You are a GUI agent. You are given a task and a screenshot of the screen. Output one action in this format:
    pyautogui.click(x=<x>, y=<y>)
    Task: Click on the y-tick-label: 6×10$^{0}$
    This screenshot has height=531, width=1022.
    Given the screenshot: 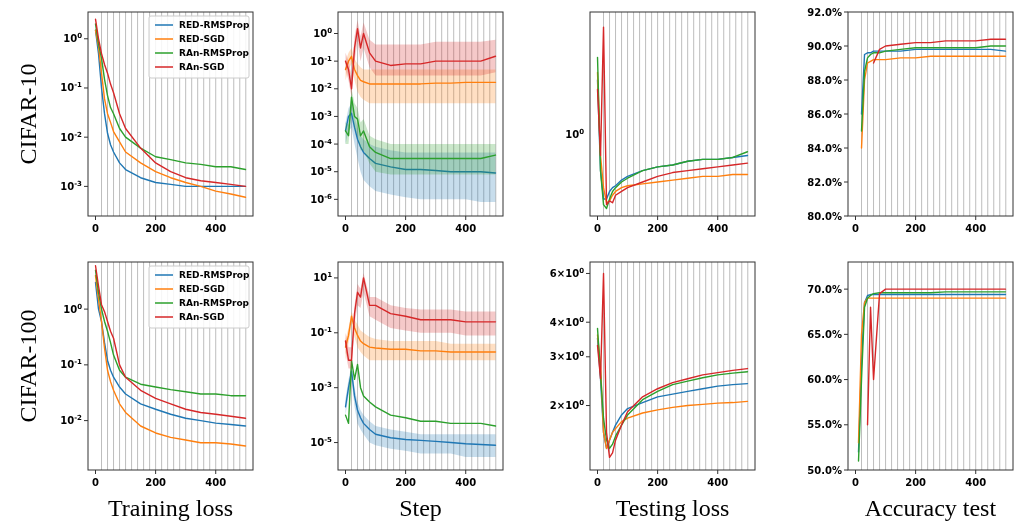 What is the action you would take?
    pyautogui.click(x=567, y=272)
    